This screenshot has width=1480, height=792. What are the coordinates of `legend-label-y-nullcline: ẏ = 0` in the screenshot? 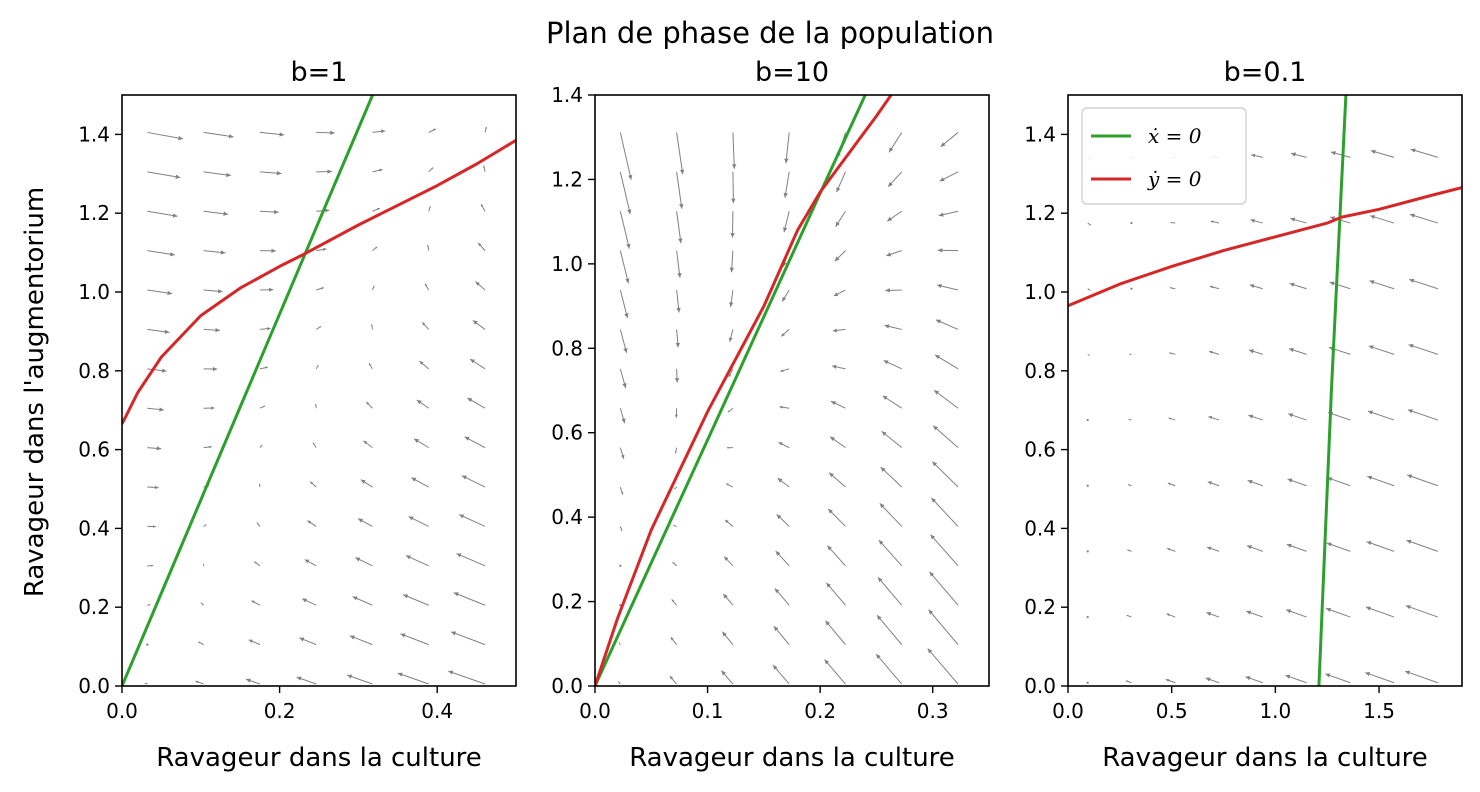 It's located at (1174, 179).